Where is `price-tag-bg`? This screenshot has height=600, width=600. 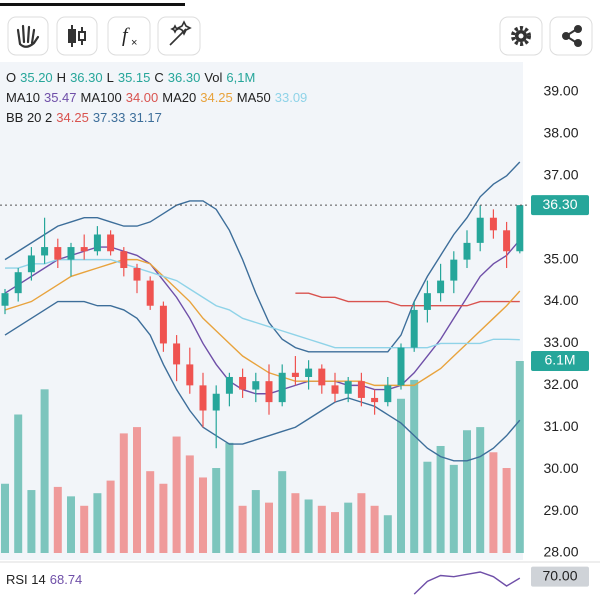 price-tag-bg is located at coordinates (560, 205).